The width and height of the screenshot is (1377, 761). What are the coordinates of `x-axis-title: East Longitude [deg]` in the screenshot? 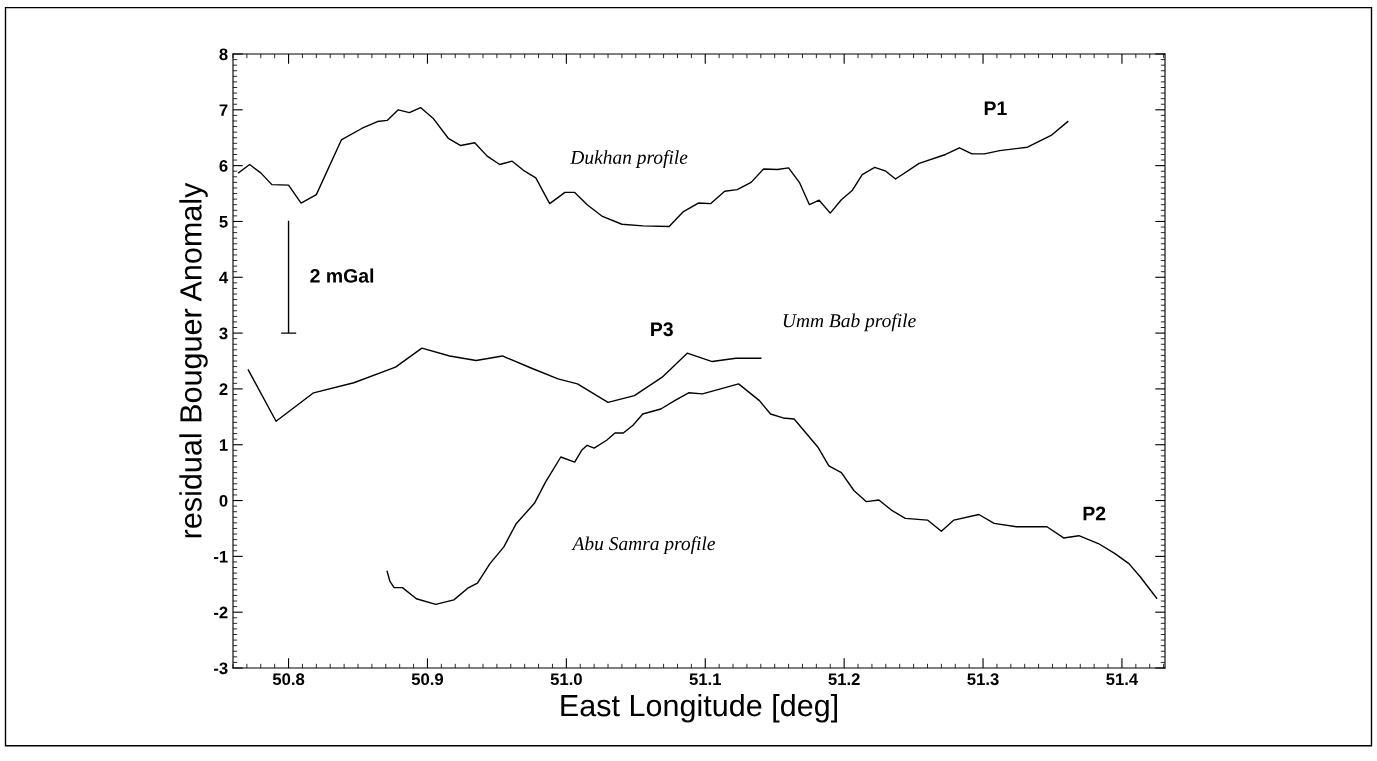 It's located at (699, 708).